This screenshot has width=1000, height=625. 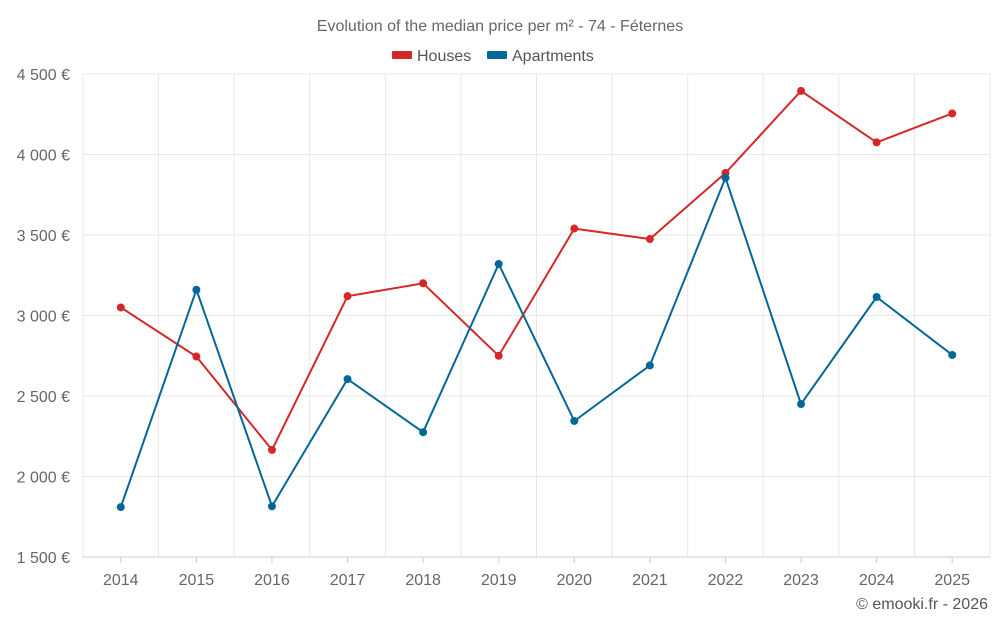 I want to click on legend-swatch-apartments, so click(x=497, y=55).